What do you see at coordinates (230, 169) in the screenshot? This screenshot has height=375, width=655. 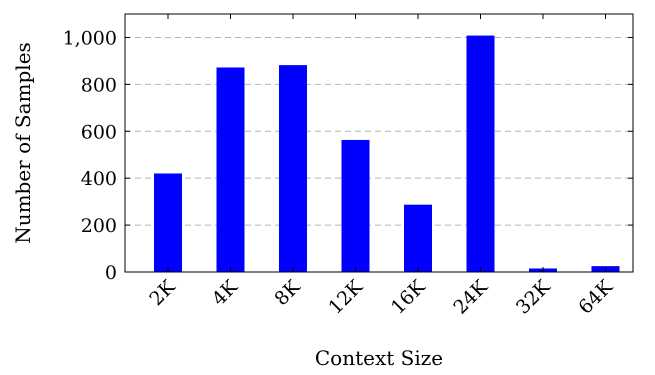 I see `bar-4k` at bounding box center [230, 169].